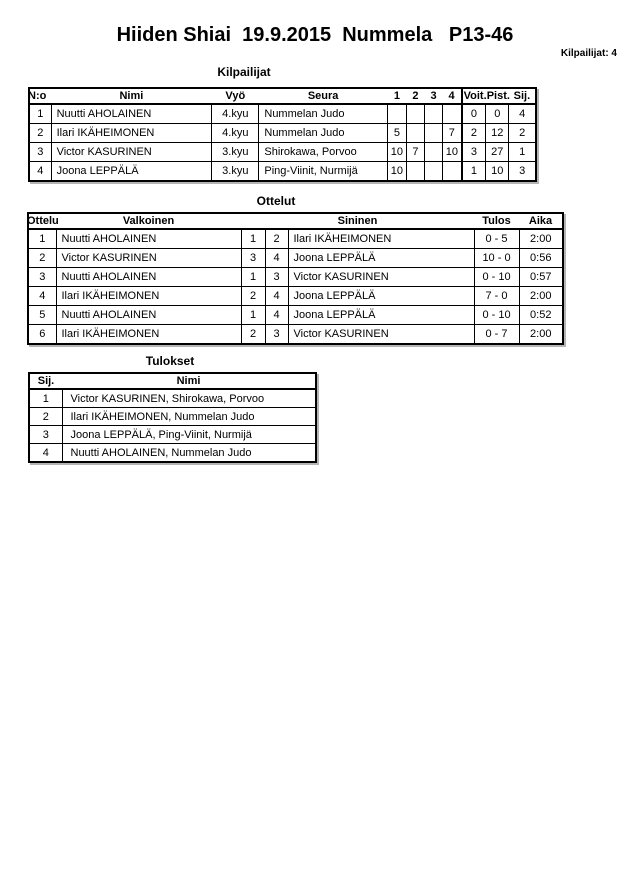  Describe the element at coordinates (473, 152) in the screenshot. I see `wins-cell: 3` at that location.